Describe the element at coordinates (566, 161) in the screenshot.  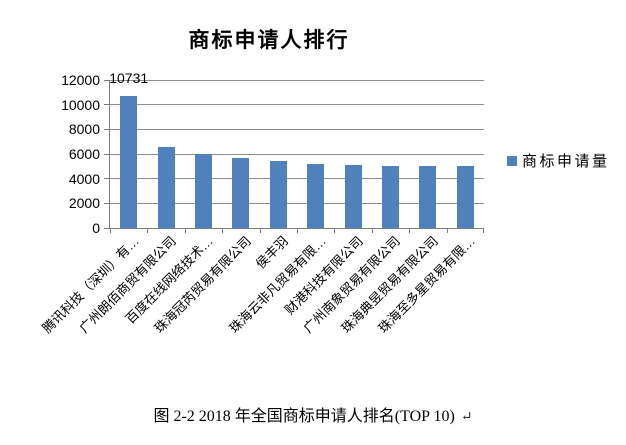
I see `legend-label: 商标申请量` at that location.